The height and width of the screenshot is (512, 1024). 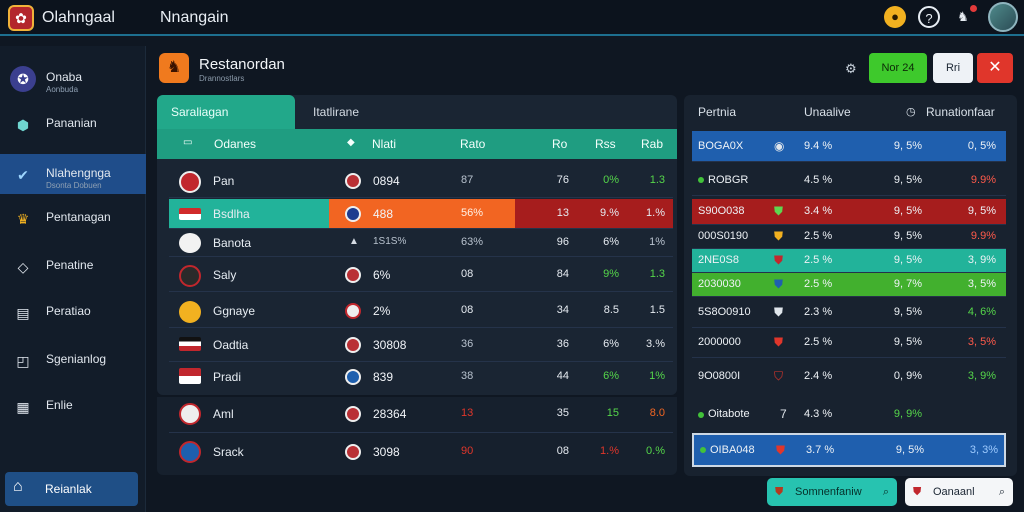 I want to click on footer-button-2: ⛊ Oanaanl ⌕, so click(x=959, y=492).